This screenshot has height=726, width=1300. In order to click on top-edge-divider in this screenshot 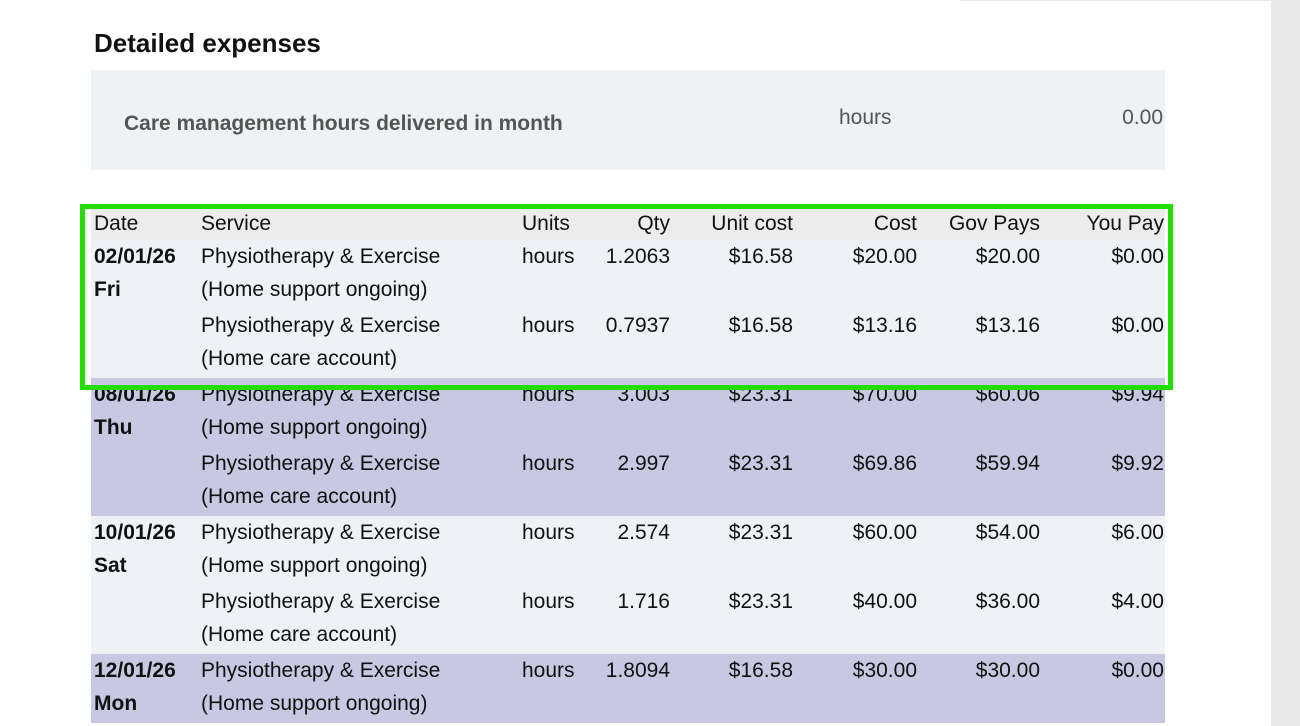, I will do `click(1115, 0)`.